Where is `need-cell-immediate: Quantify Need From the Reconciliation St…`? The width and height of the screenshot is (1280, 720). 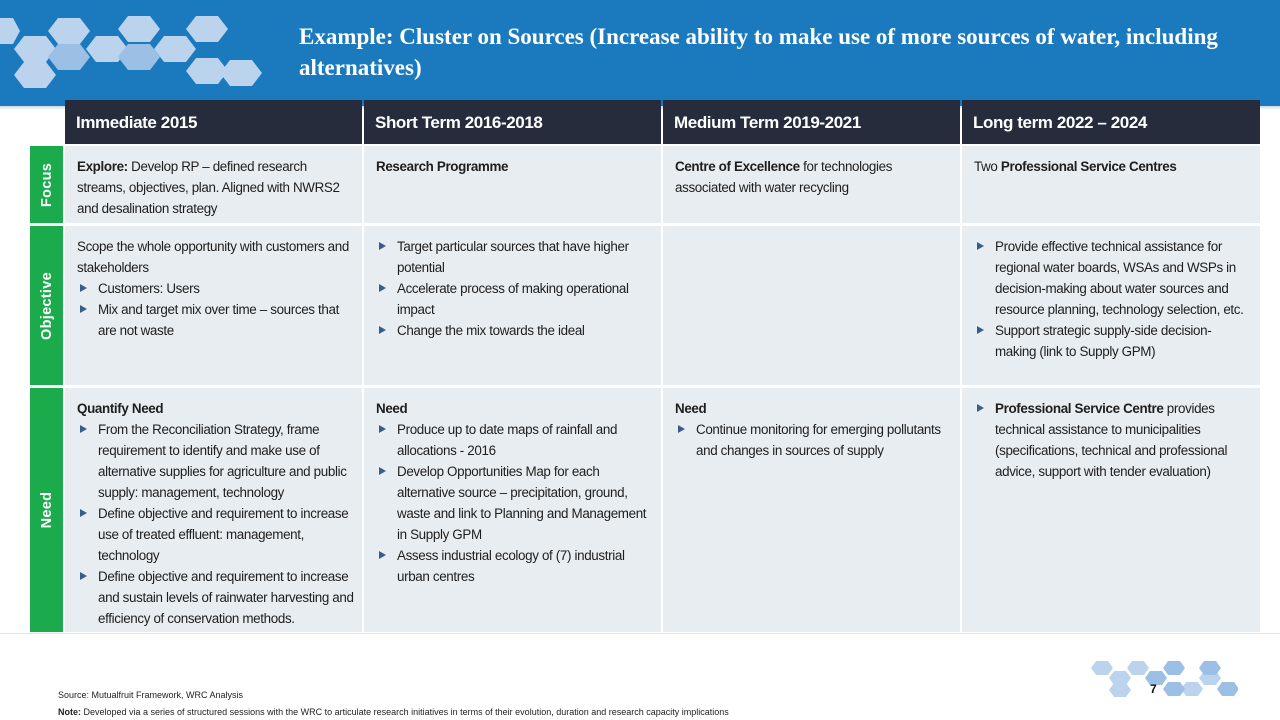 need-cell-immediate: Quantify Need From the Reconciliation St… is located at coordinates (213, 510).